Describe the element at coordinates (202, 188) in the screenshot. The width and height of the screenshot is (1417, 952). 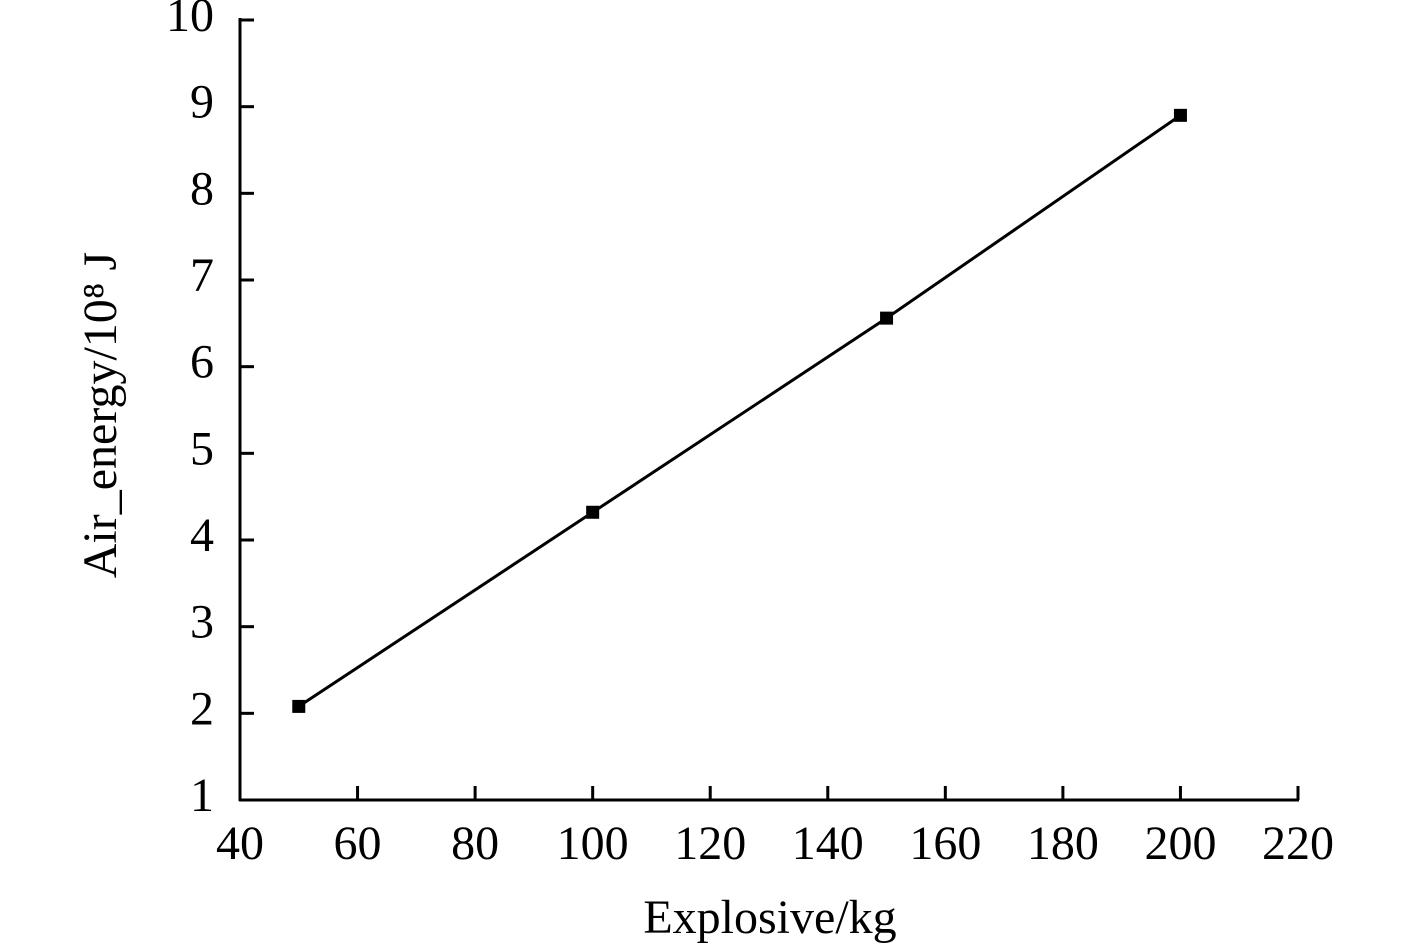
I see `y-tick-label: 8` at that location.